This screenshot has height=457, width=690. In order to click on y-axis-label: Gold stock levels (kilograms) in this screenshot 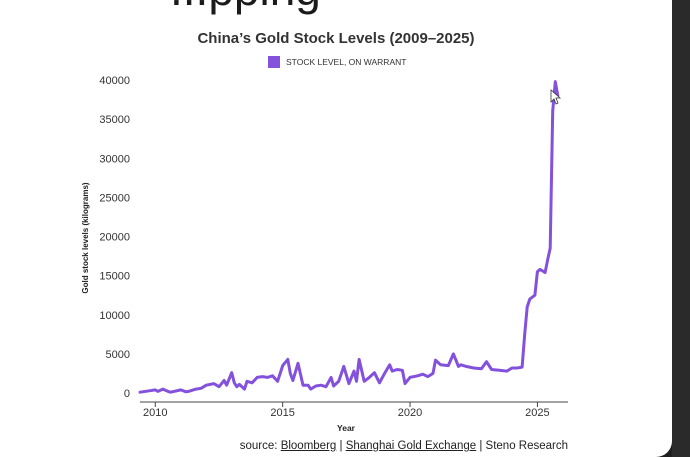, I will do `click(85, 237)`.